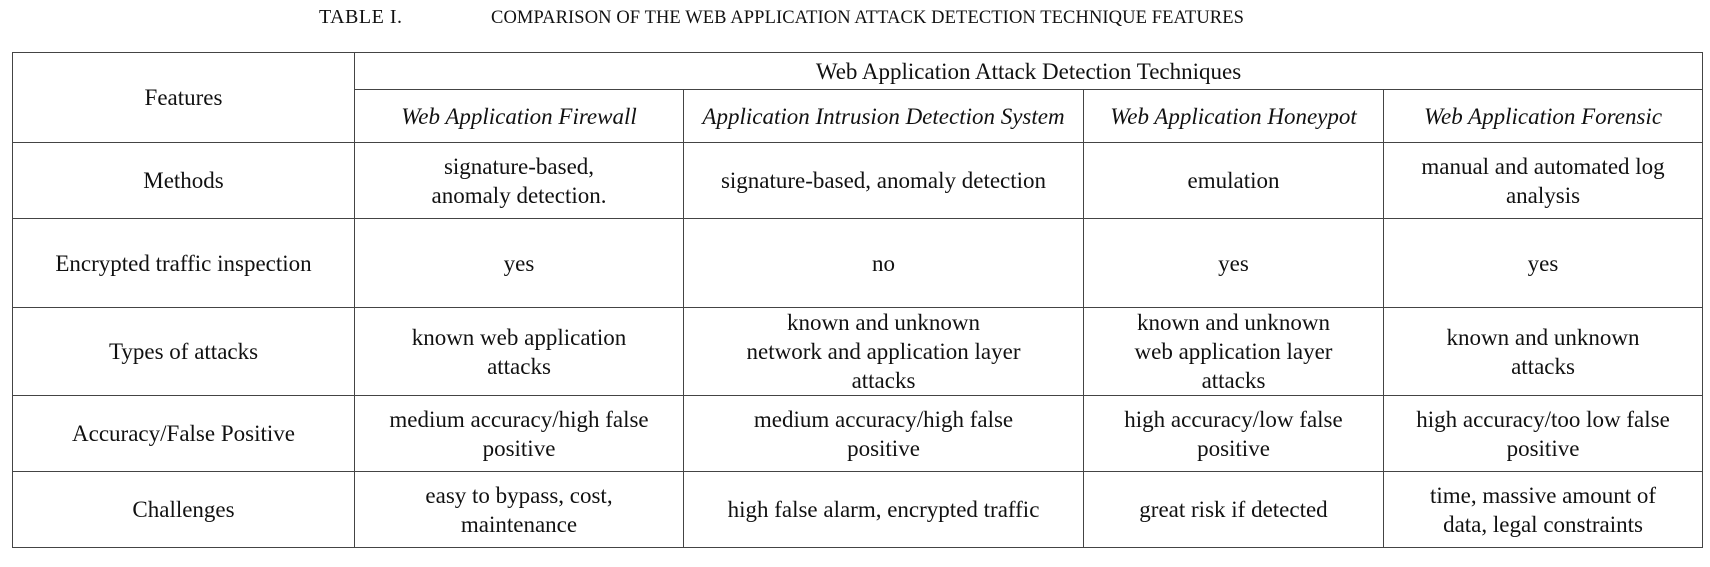 The width and height of the screenshot is (1710, 567). I want to click on table-cell: signature-based, anomaly detection, so click(883, 180).